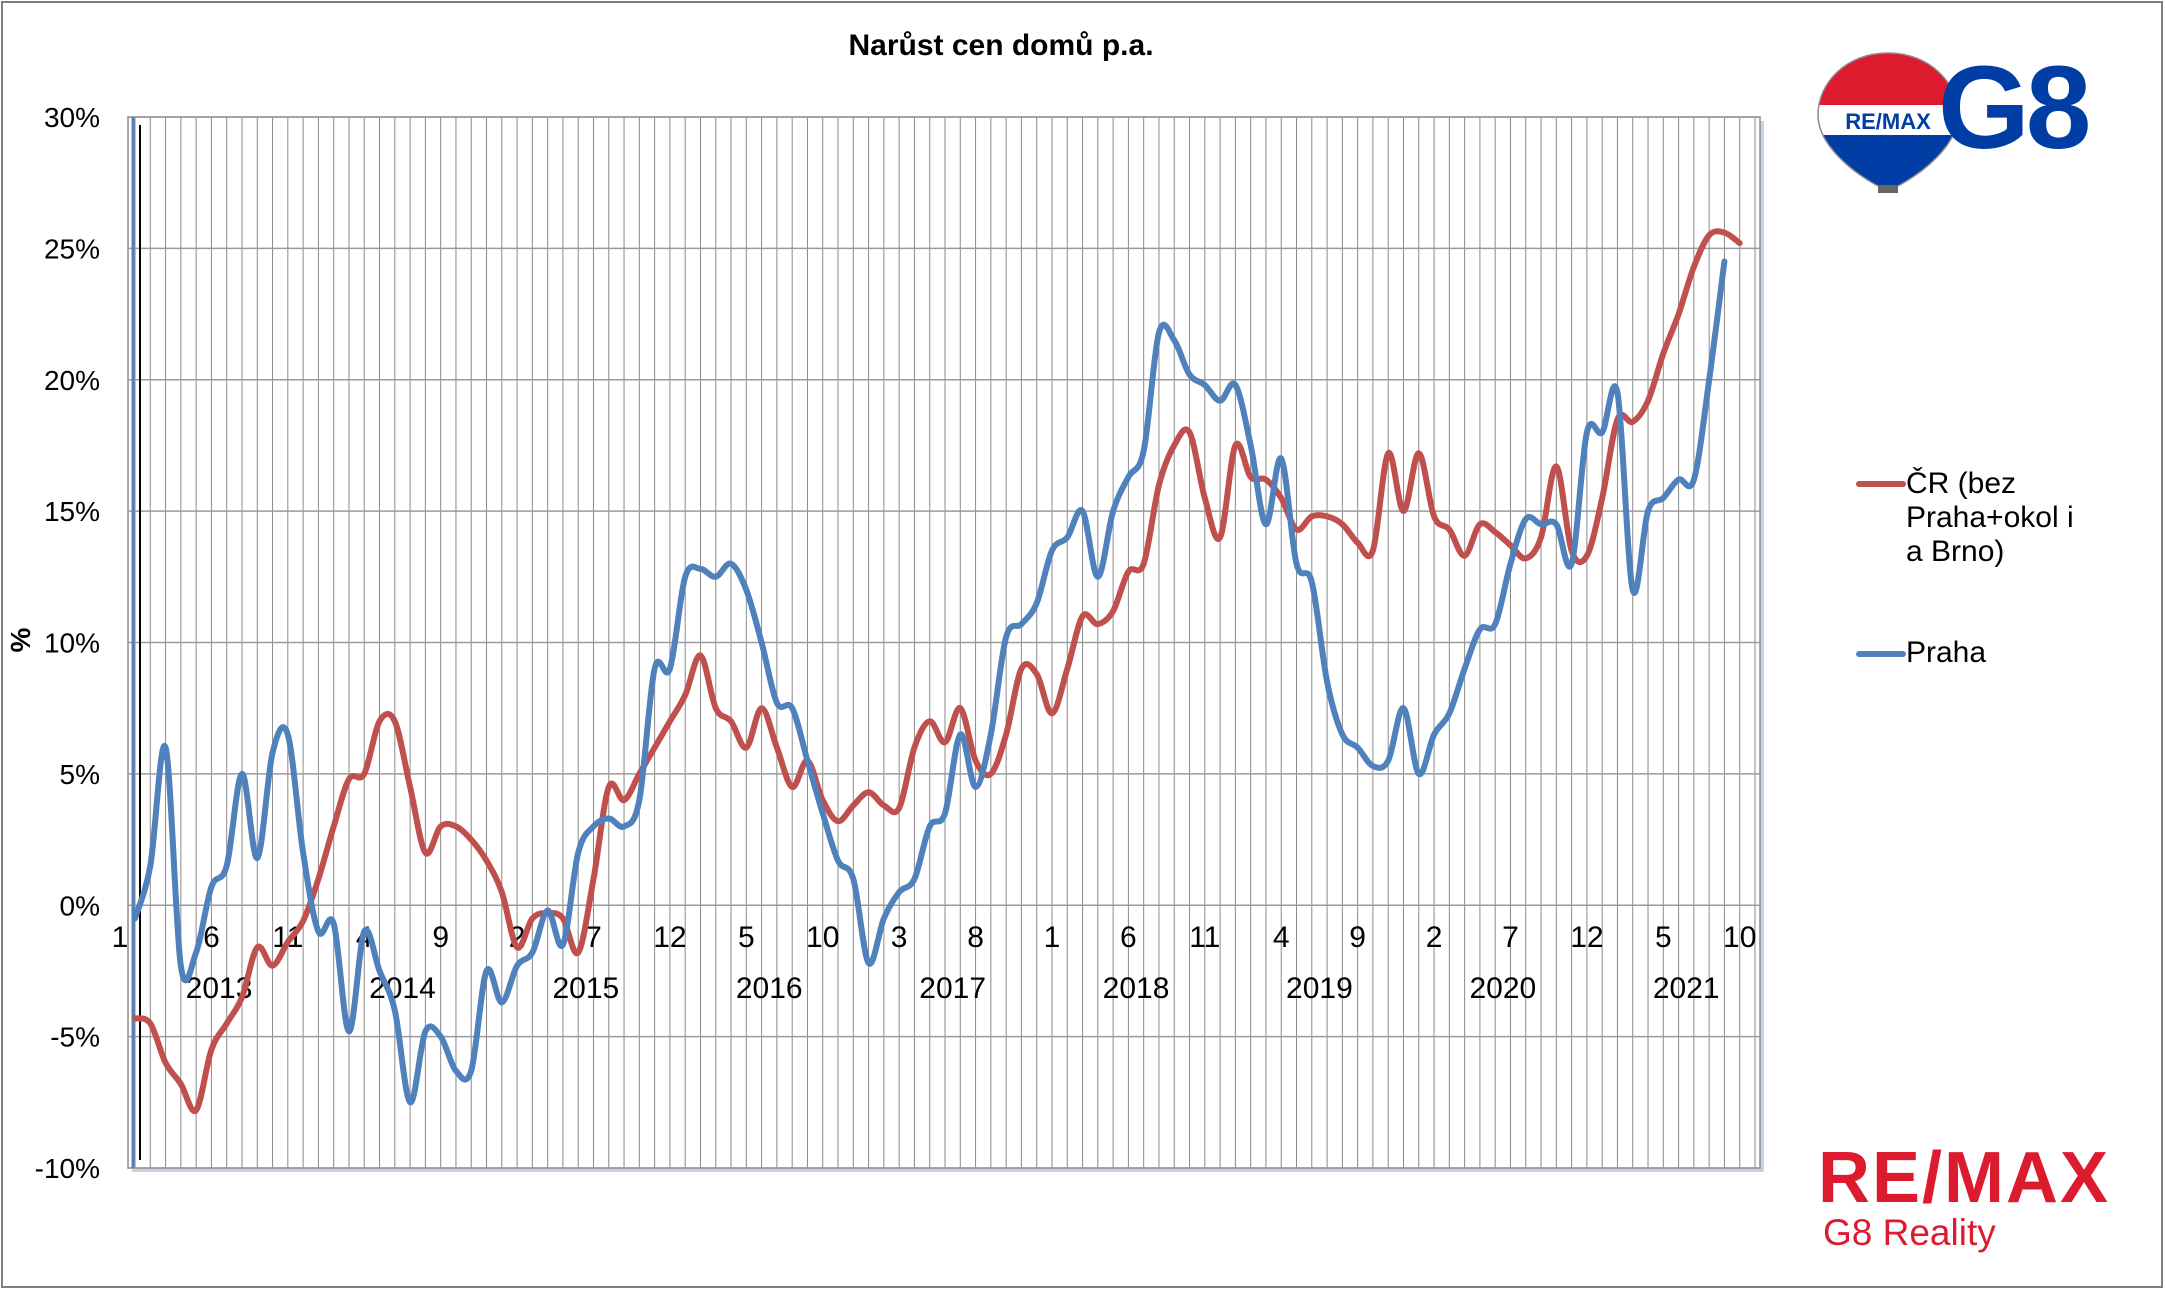 The height and width of the screenshot is (1291, 2166). I want to click on y-tick-label: 0%, so click(80, 905).